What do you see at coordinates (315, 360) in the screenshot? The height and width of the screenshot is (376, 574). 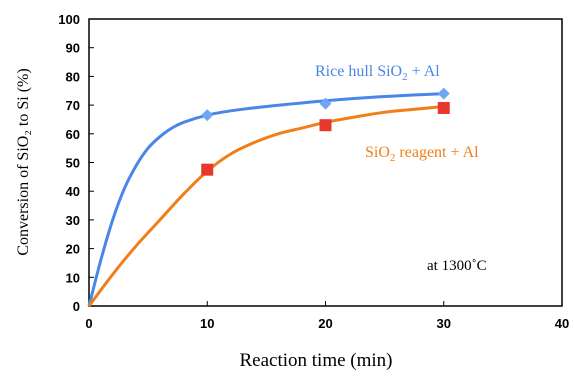 I see `x-axis-title: Reaction time (min)` at bounding box center [315, 360].